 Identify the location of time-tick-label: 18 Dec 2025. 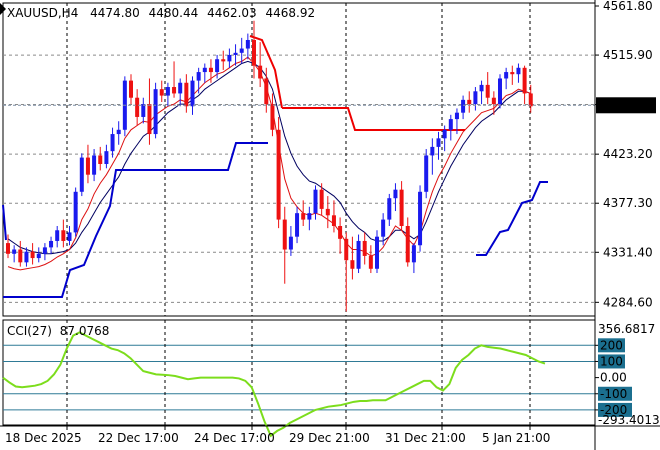
(43, 438).